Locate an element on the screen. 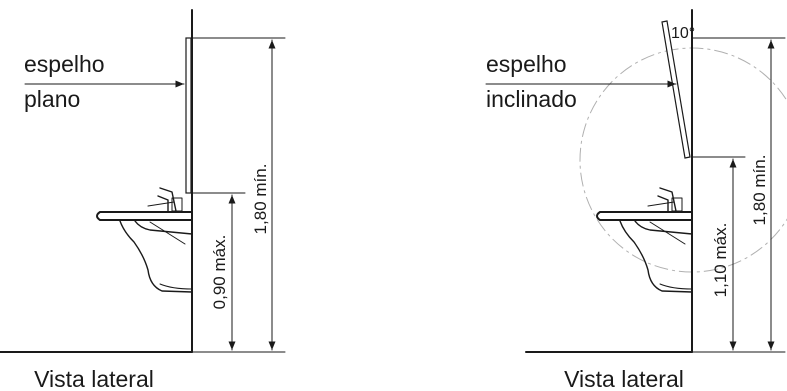  dimension-label-lower: 1,10 máx. is located at coordinates (720, 260).